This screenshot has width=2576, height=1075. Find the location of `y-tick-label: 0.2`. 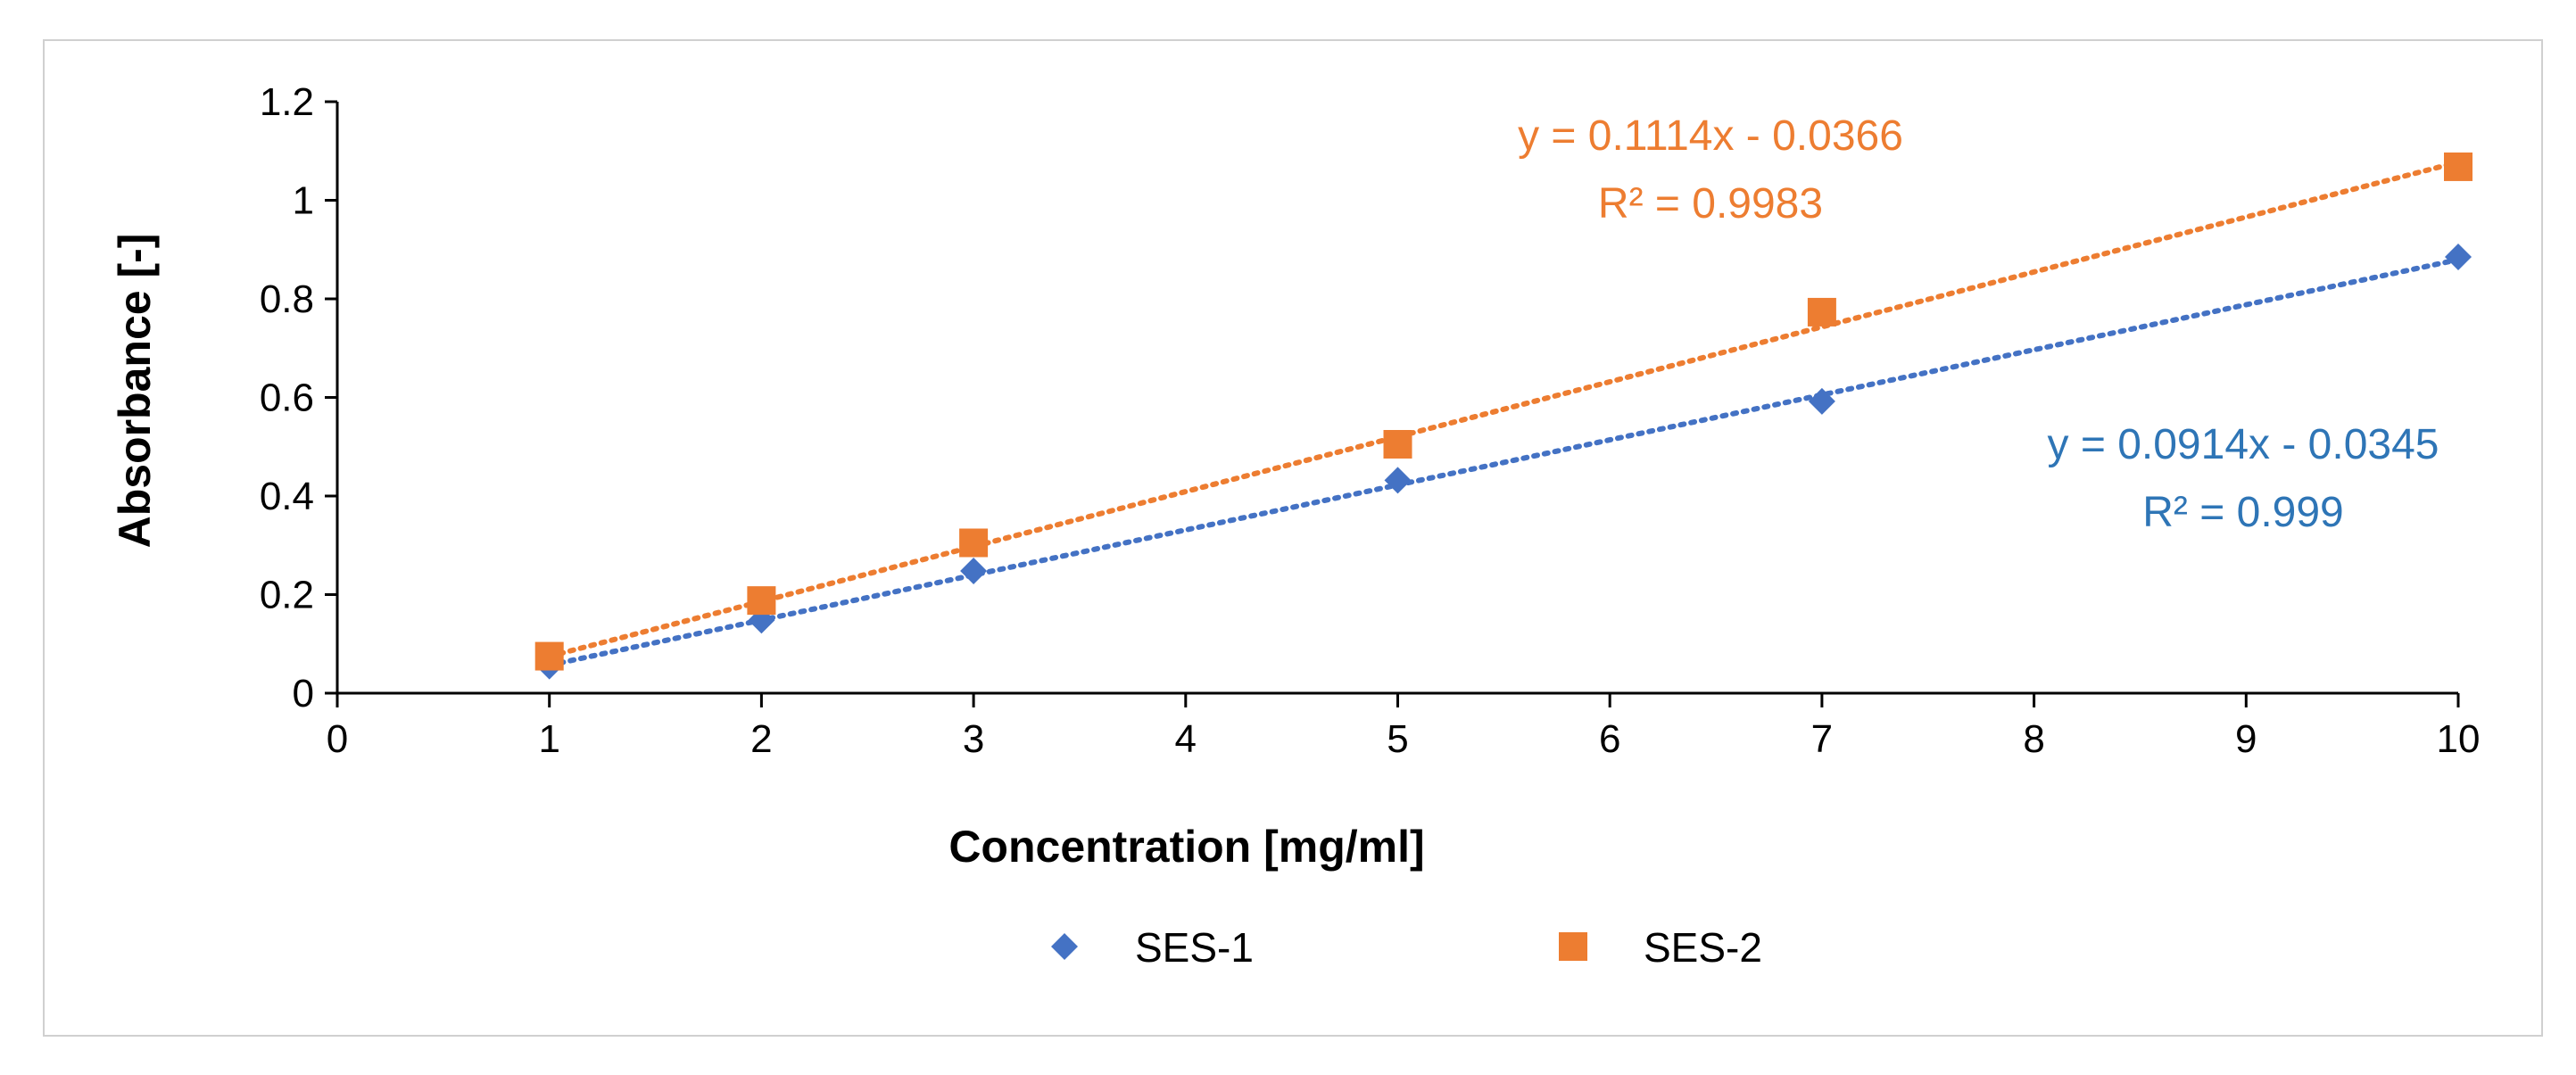

y-tick-label: 0.2 is located at coordinates (287, 596).